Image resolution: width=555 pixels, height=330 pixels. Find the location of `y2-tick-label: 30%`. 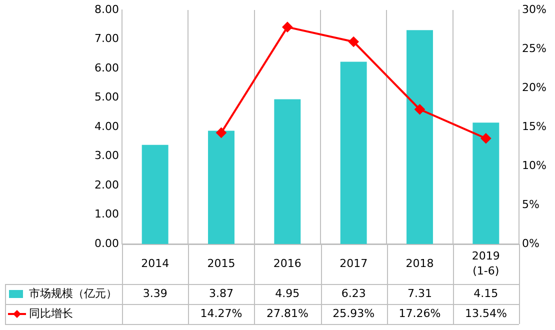

y2-tick-label: 30% is located at coordinates (534, 9).